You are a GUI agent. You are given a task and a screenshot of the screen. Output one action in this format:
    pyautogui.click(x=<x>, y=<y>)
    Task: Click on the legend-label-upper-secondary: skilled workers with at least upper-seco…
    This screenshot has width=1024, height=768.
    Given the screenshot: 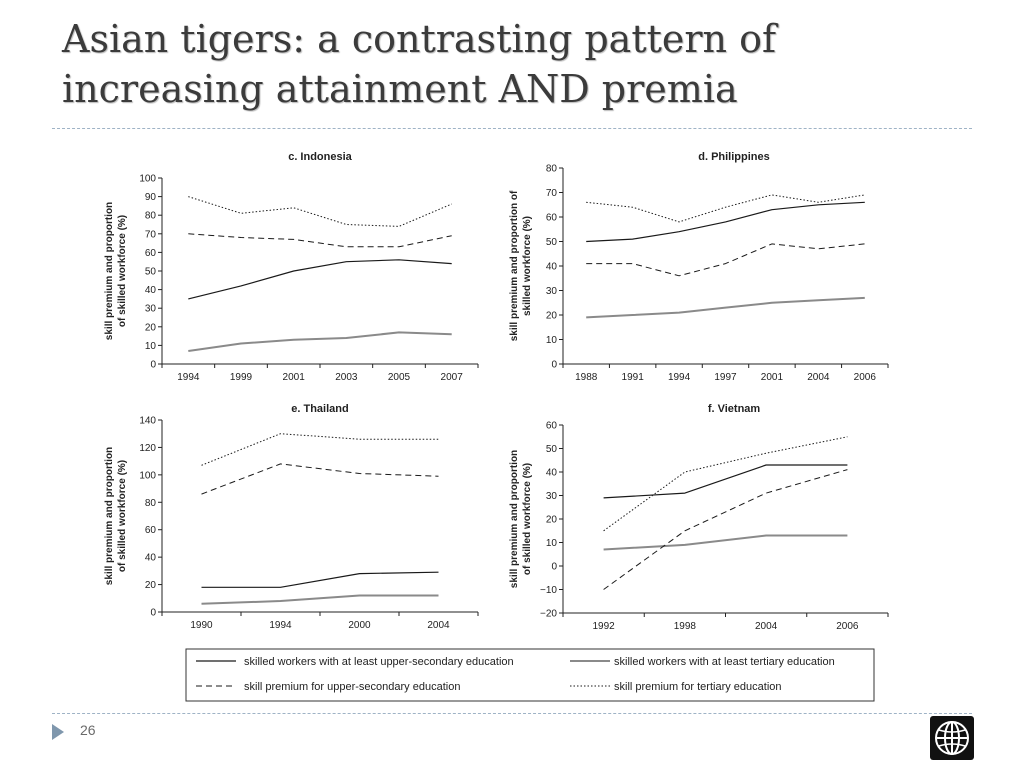 What is the action you would take?
    pyautogui.click(x=379, y=662)
    